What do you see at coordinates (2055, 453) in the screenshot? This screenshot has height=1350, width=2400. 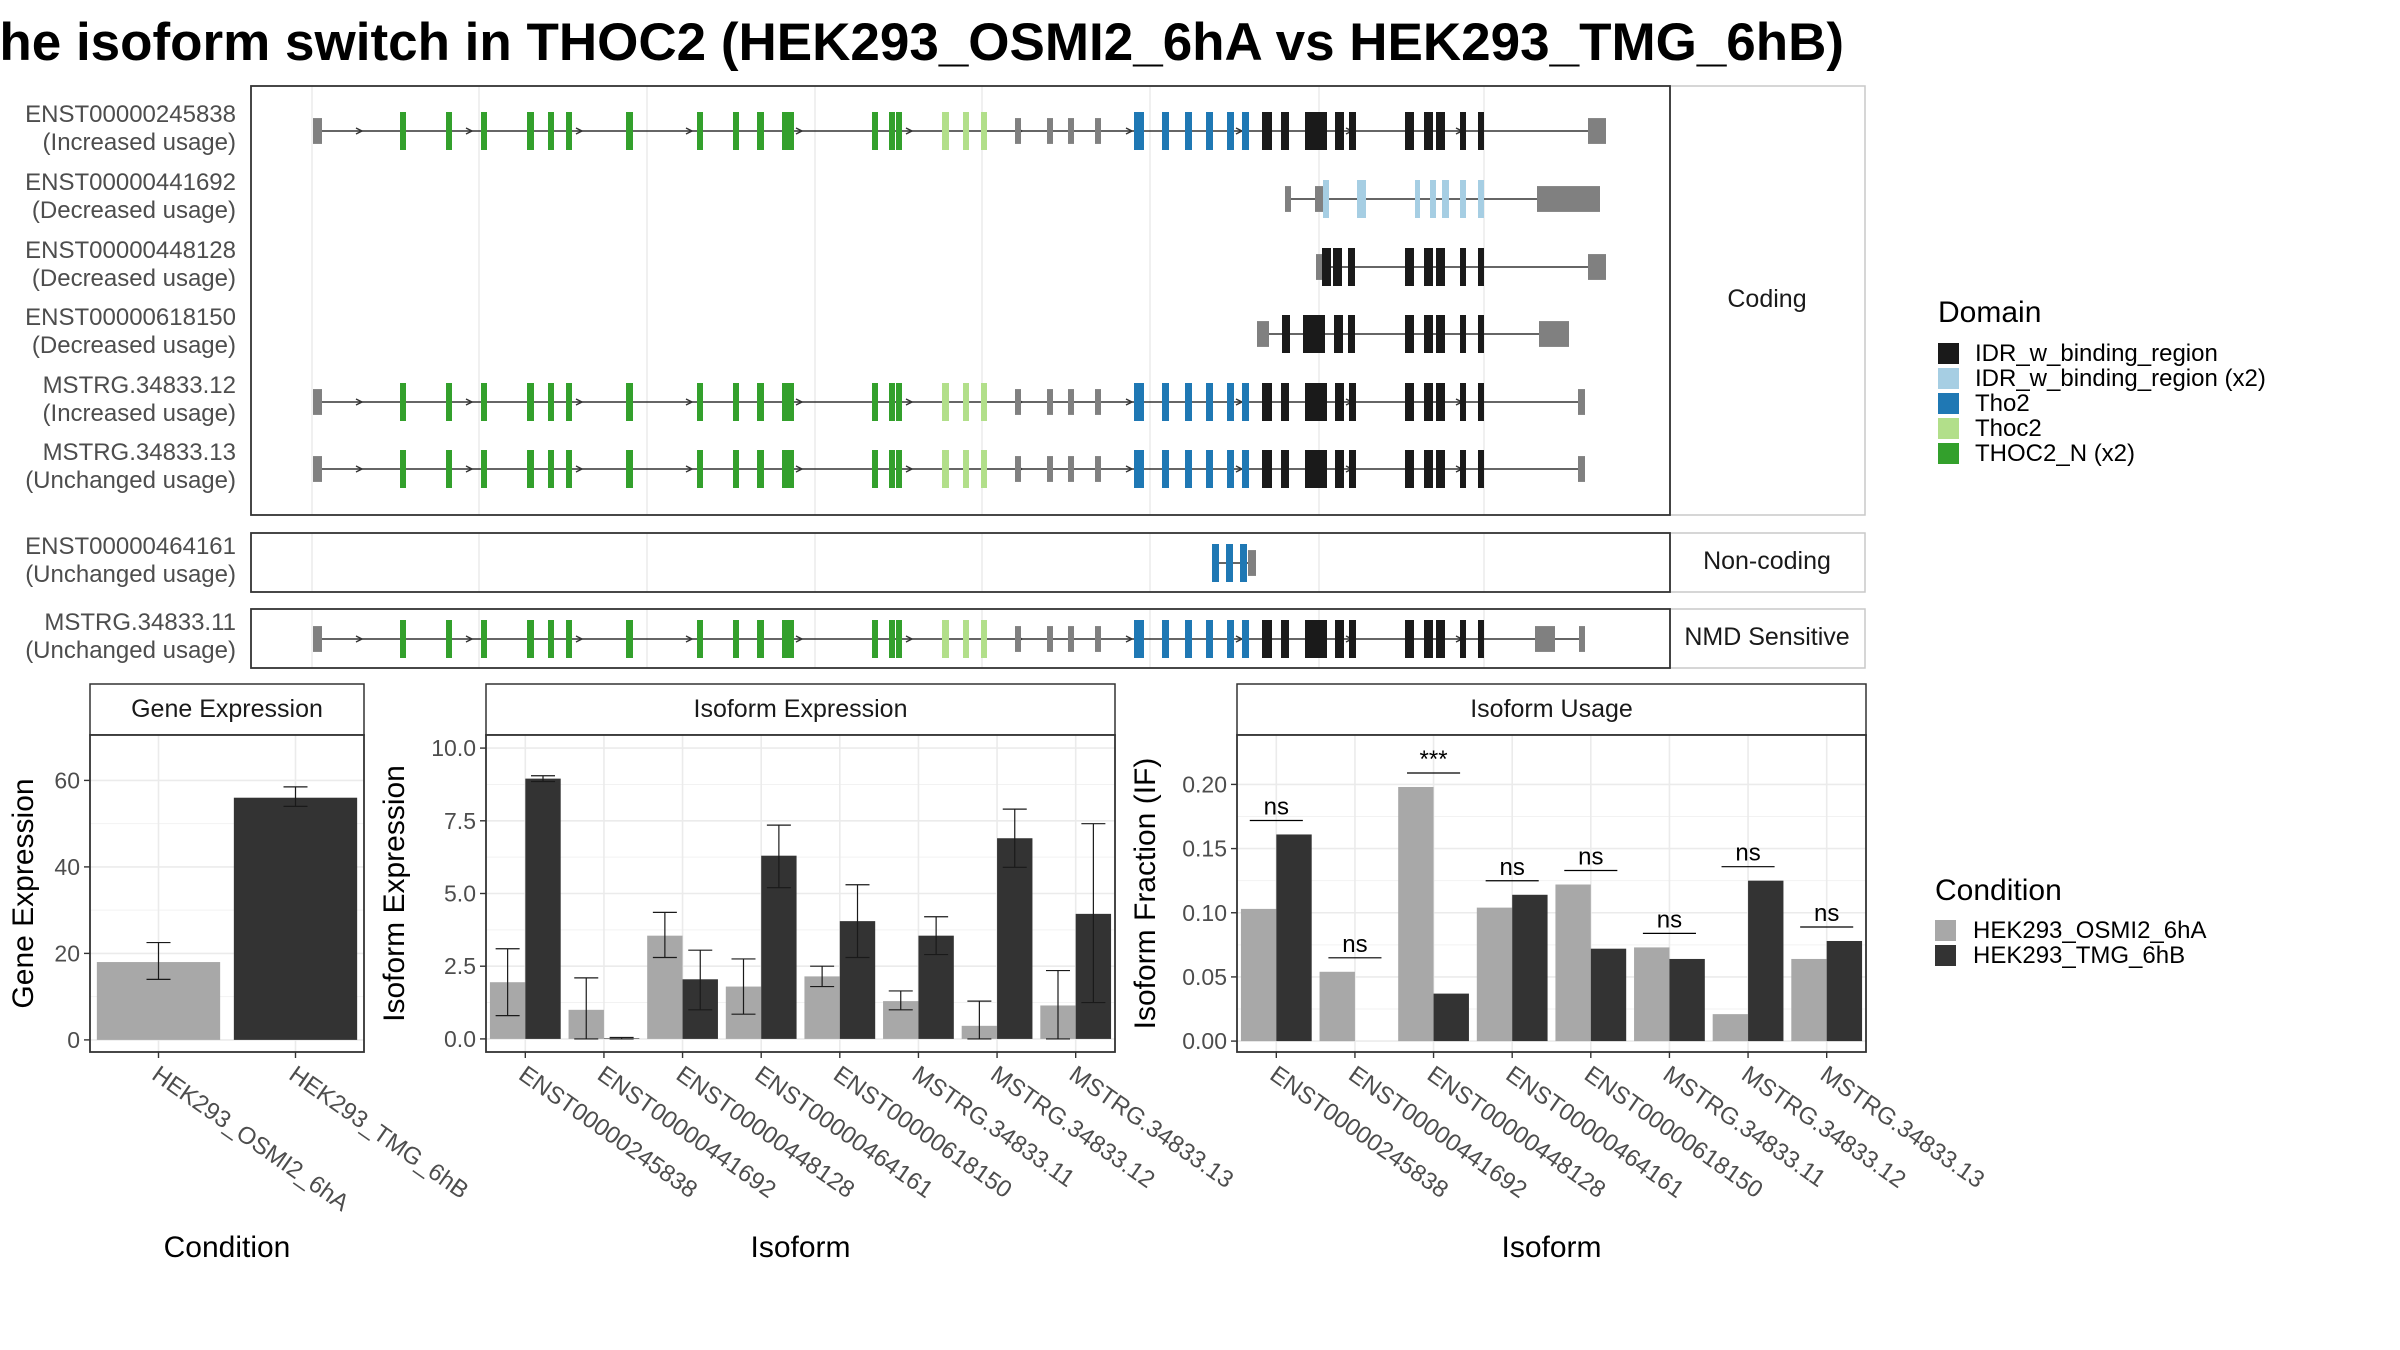 I see `domain-legend-label: THOC2_N (x2)` at bounding box center [2055, 453].